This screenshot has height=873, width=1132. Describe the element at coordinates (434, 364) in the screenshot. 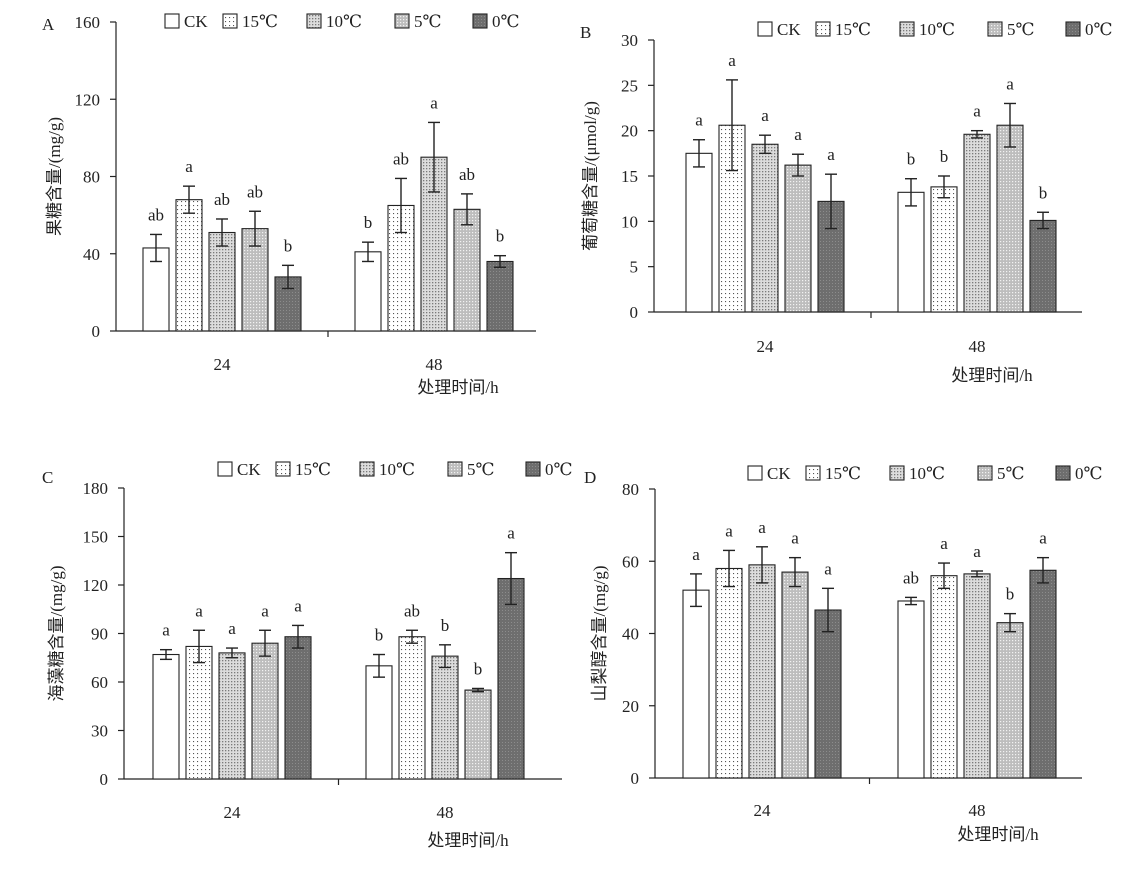

I see `category-label: 48` at that location.